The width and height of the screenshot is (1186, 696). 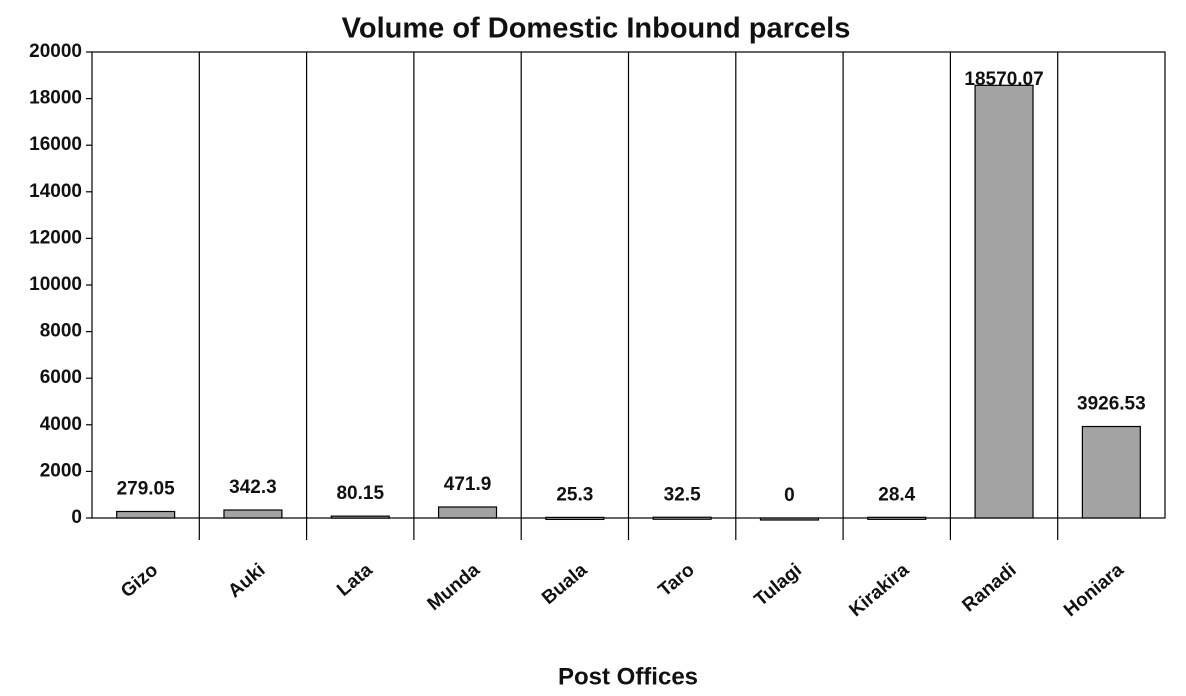 What do you see at coordinates (596, 29) in the screenshot?
I see `chart-title: Volume of Domestic Inbound parcels` at bounding box center [596, 29].